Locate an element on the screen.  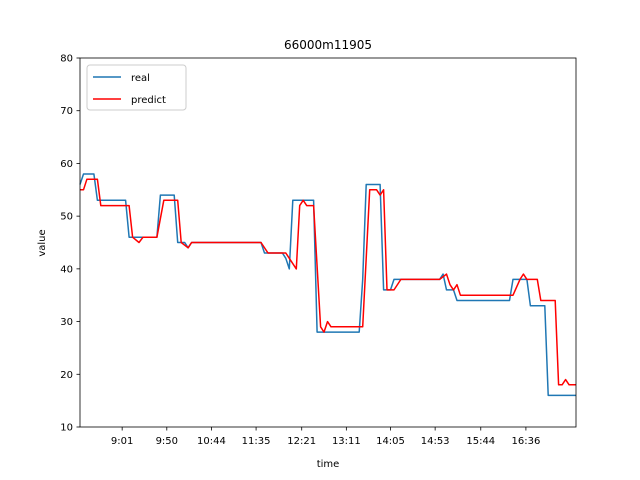
x-axis-label: time is located at coordinates (328, 464).